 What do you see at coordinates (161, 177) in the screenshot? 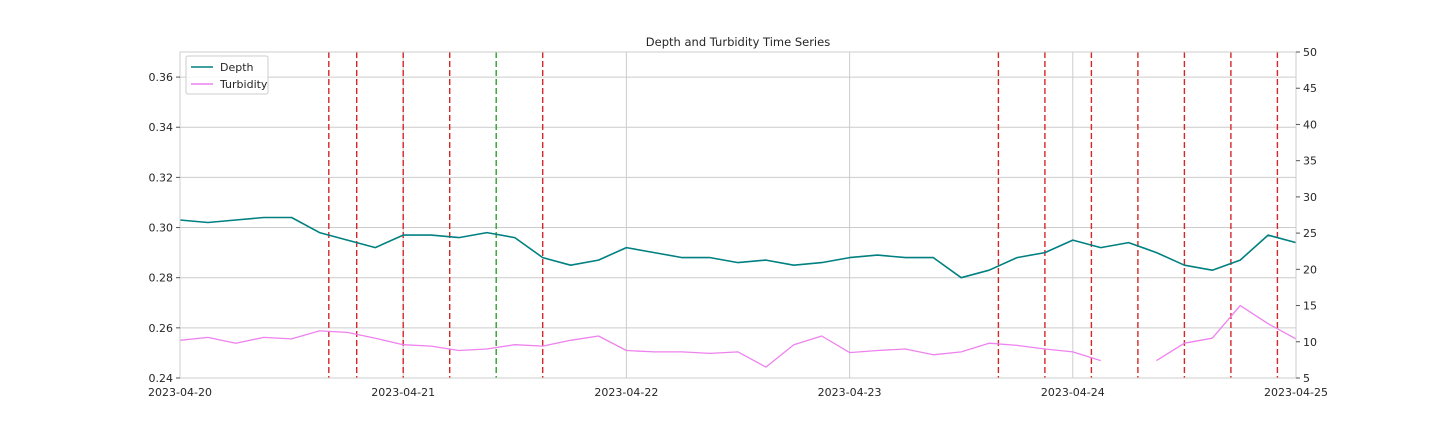
I see `left-tick-label: 0.32` at bounding box center [161, 177].